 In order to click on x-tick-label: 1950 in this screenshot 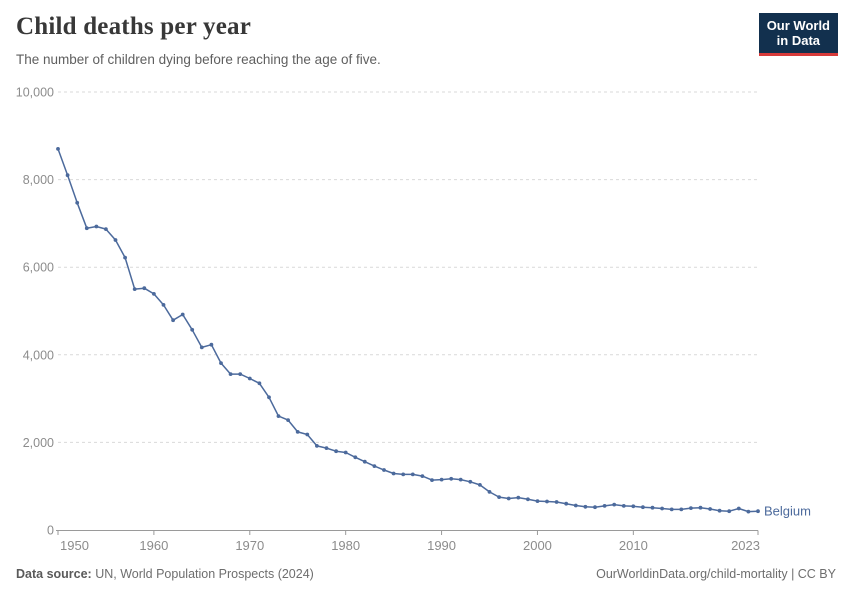, I will do `click(74, 545)`.